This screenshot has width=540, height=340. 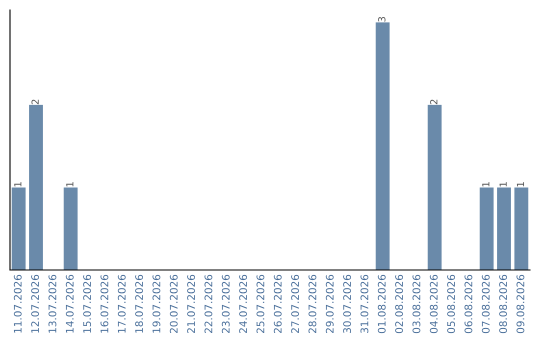 What do you see at coordinates (243, 304) in the screenshot?
I see `x-tick-label: 24.07.2026` at bounding box center [243, 304].